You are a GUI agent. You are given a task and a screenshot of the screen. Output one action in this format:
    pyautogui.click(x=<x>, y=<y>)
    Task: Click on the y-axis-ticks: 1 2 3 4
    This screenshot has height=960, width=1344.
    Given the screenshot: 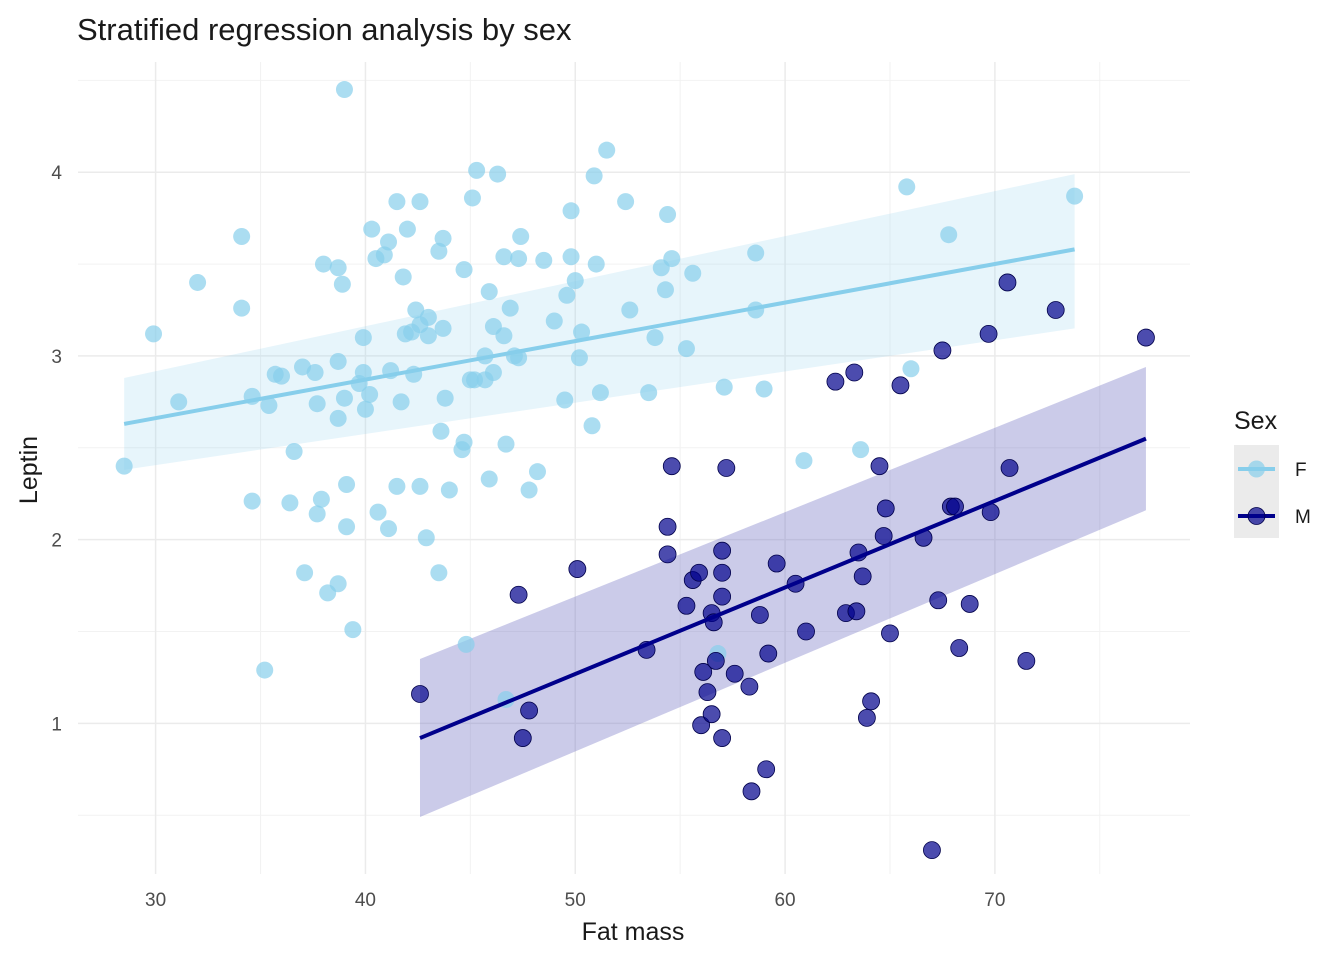 What is the action you would take?
    pyautogui.click(x=56, y=449)
    